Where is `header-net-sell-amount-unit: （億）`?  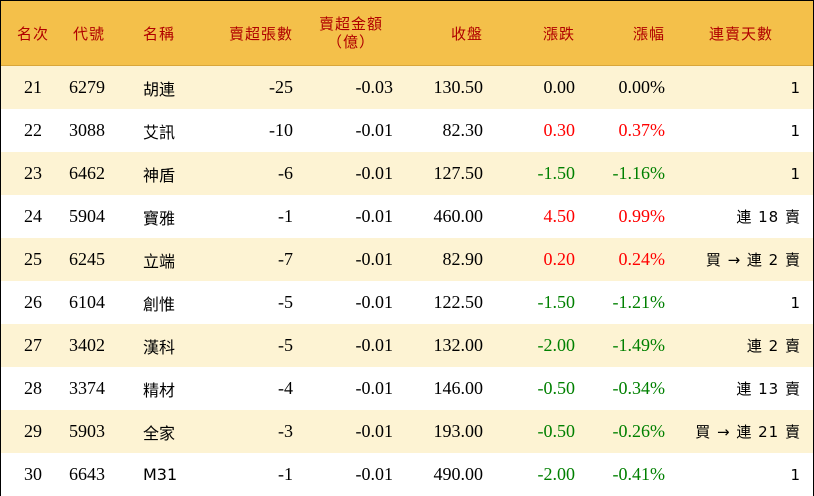 header-net-sell-amount-unit: （億） is located at coordinates (350, 42).